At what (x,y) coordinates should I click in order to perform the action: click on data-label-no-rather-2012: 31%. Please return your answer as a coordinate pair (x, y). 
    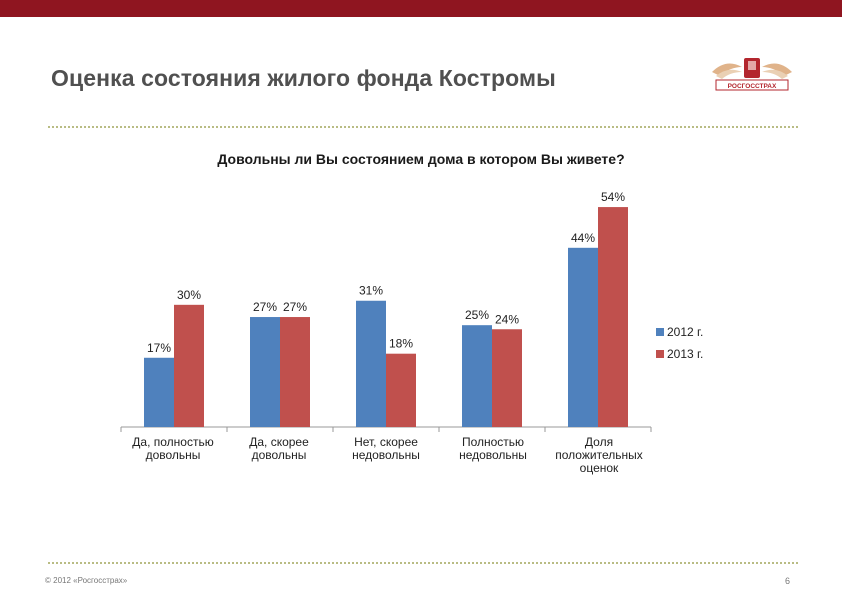
    Looking at the image, I should click on (371, 291).